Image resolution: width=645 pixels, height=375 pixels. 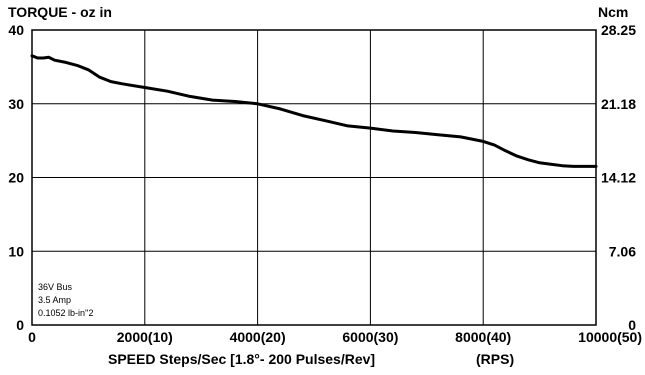 What do you see at coordinates (60, 12) in the screenshot?
I see `left-axis-title: TORQUE - oz in` at bounding box center [60, 12].